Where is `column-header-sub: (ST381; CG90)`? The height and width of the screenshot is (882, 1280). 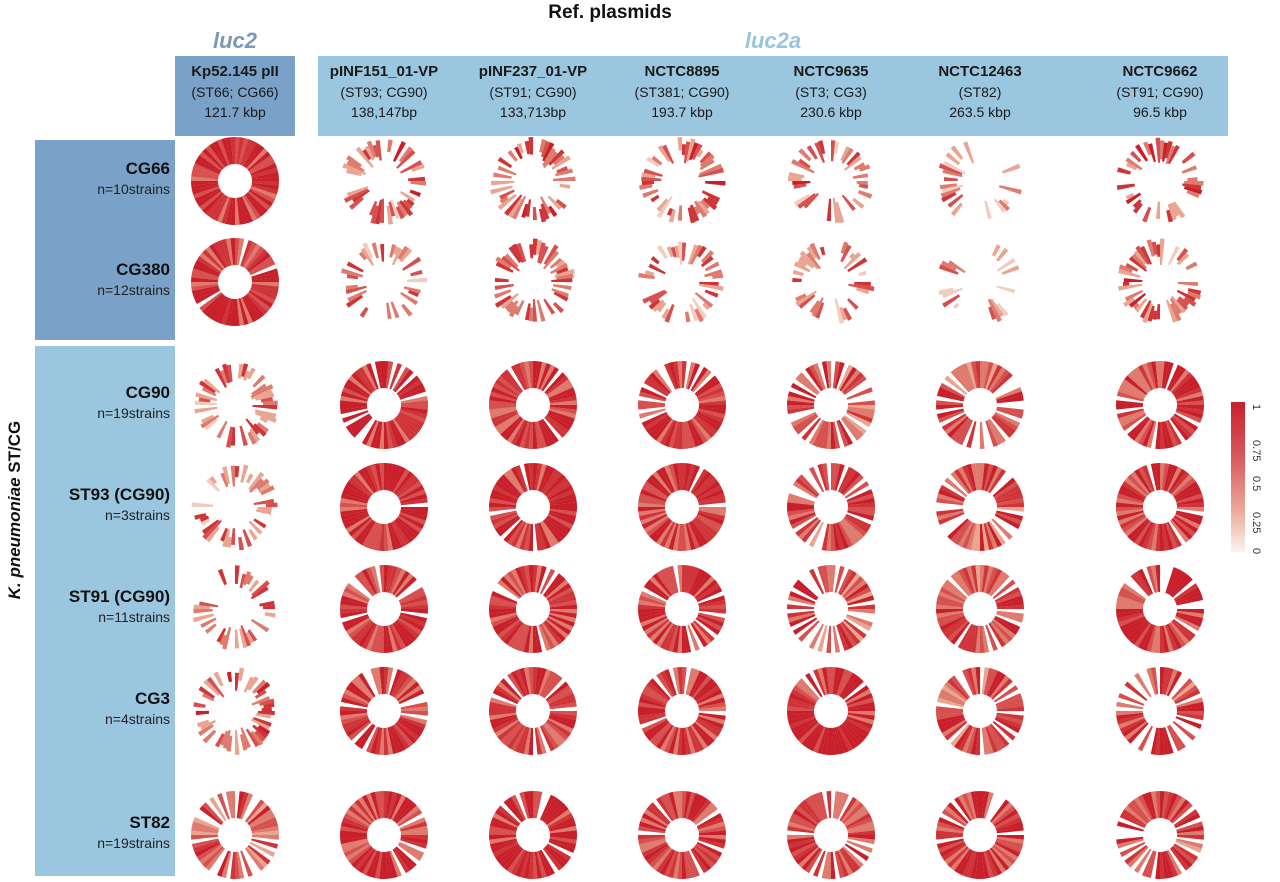 column-header-sub: (ST381; CG90) is located at coordinates (682, 92).